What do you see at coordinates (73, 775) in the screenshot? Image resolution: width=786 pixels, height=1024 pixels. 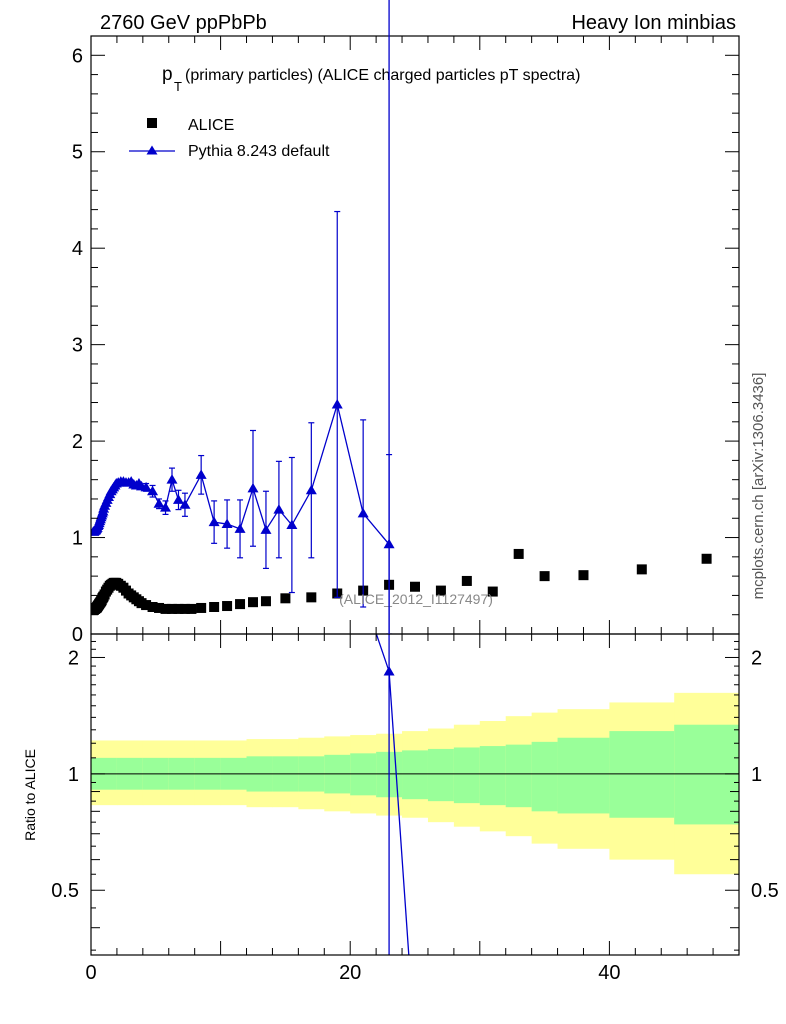 I see `ratio-y-tick-label: 1` at bounding box center [73, 775].